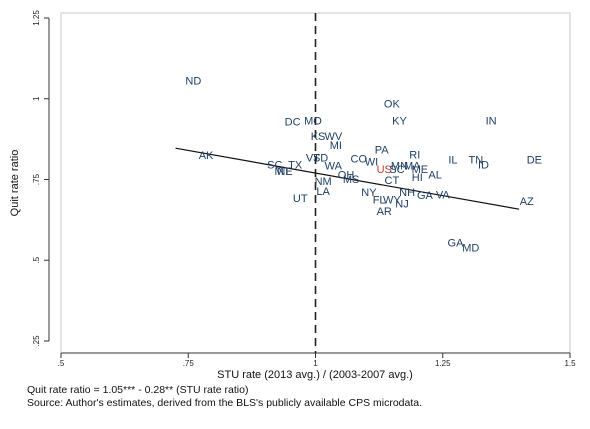 This screenshot has width=590, height=429. Describe the element at coordinates (36, 18) in the screenshot. I see `y-tick-label: 1.25` at that location.